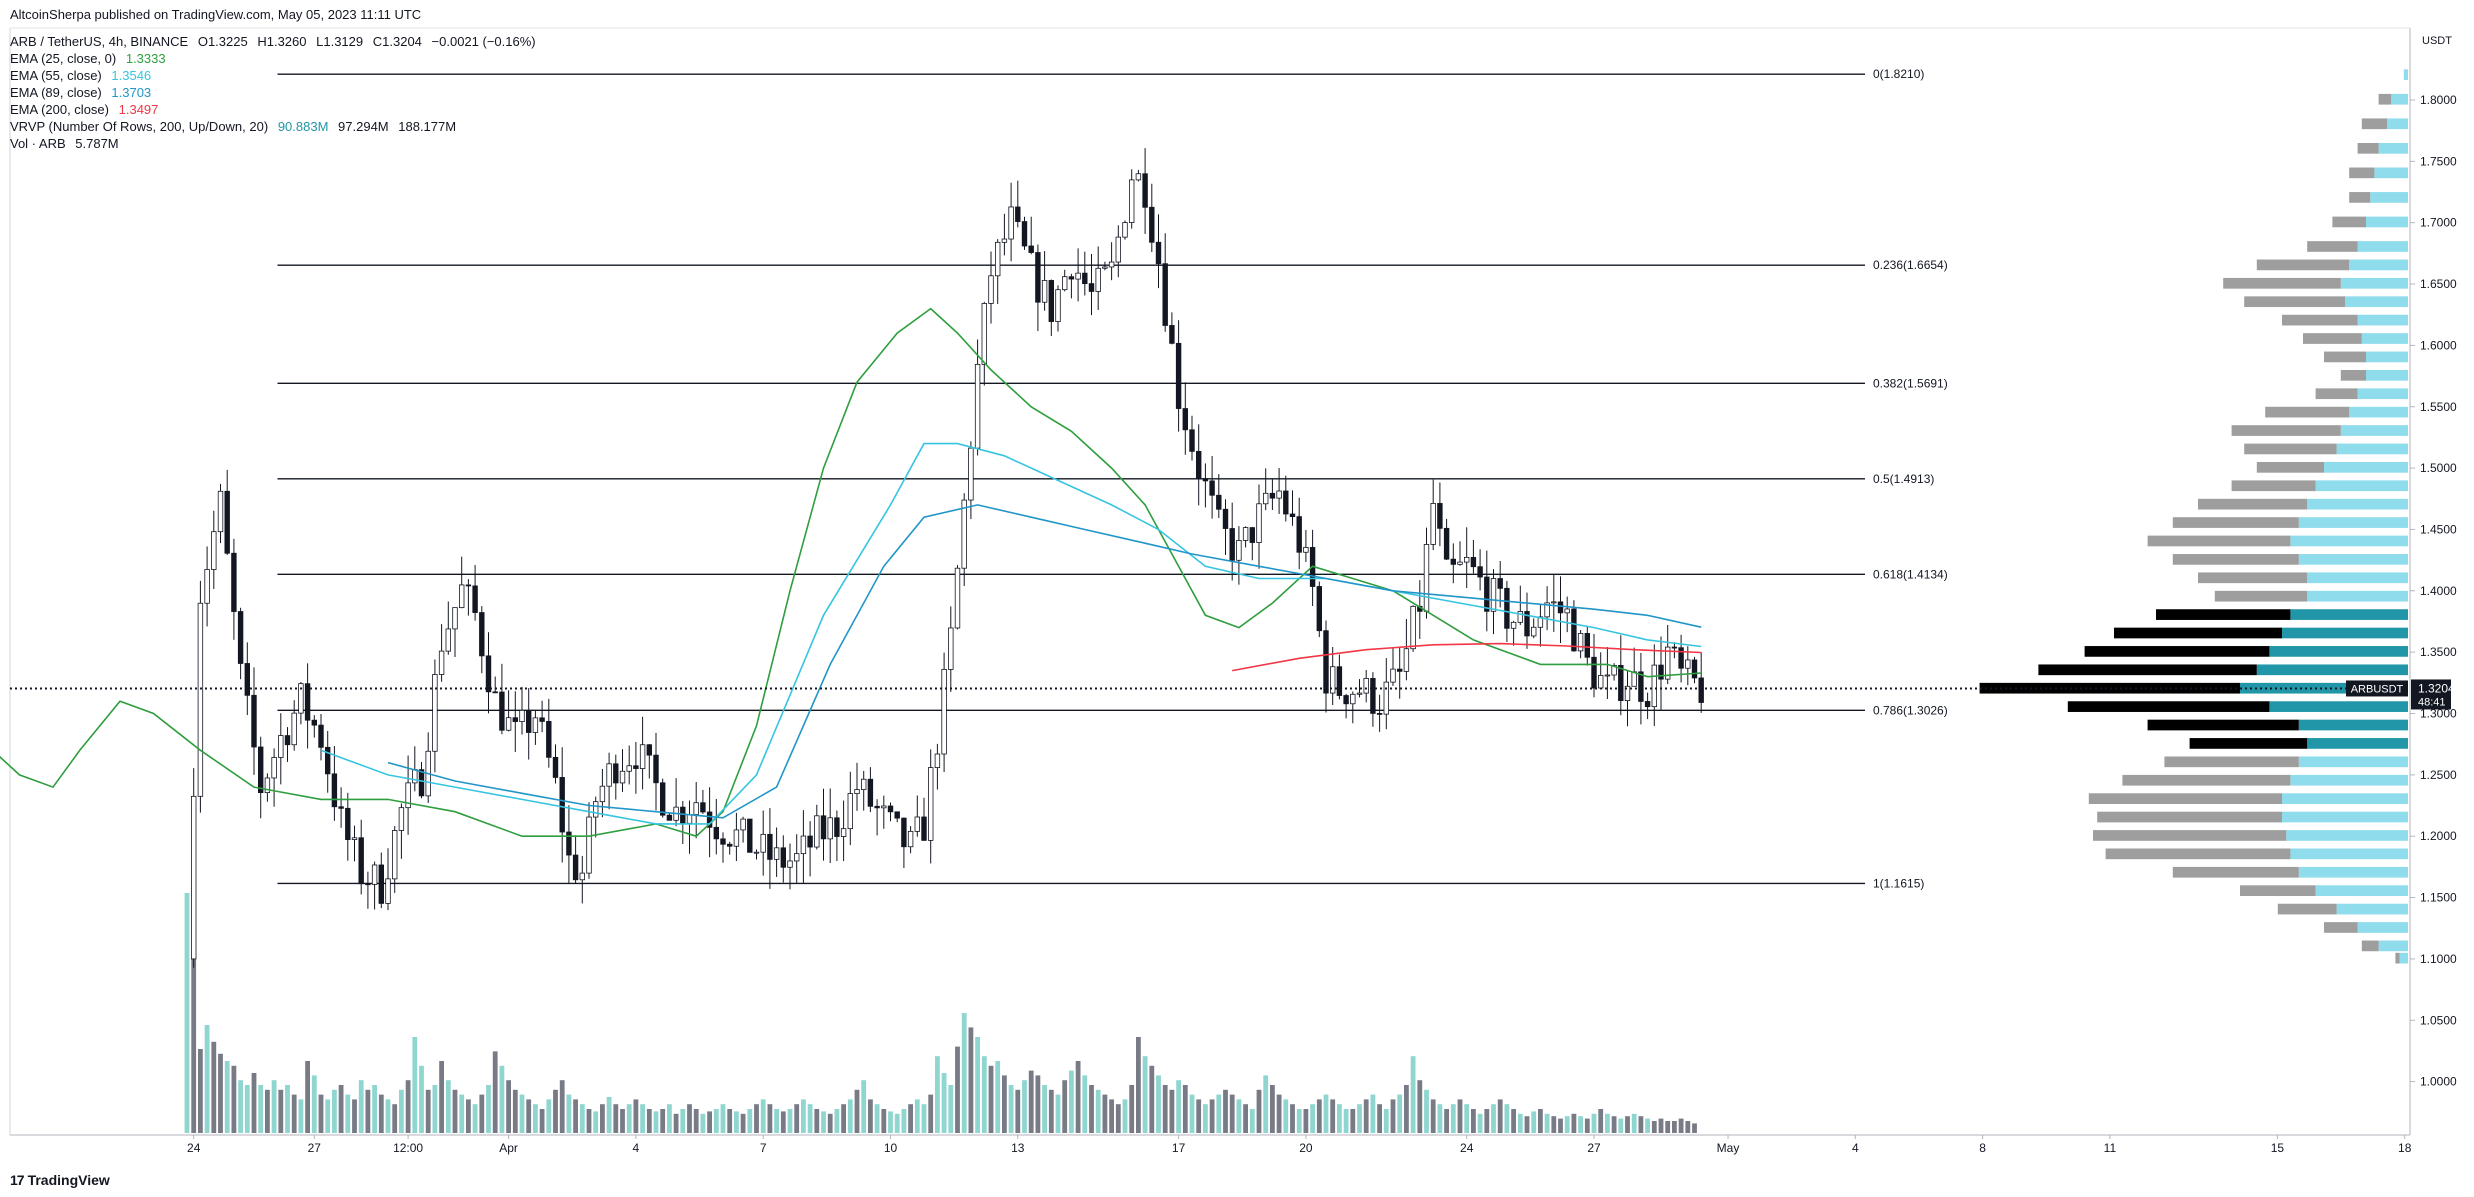  Describe the element at coordinates (1306, 1148) in the screenshot. I see `time-tick-label: 20` at that location.